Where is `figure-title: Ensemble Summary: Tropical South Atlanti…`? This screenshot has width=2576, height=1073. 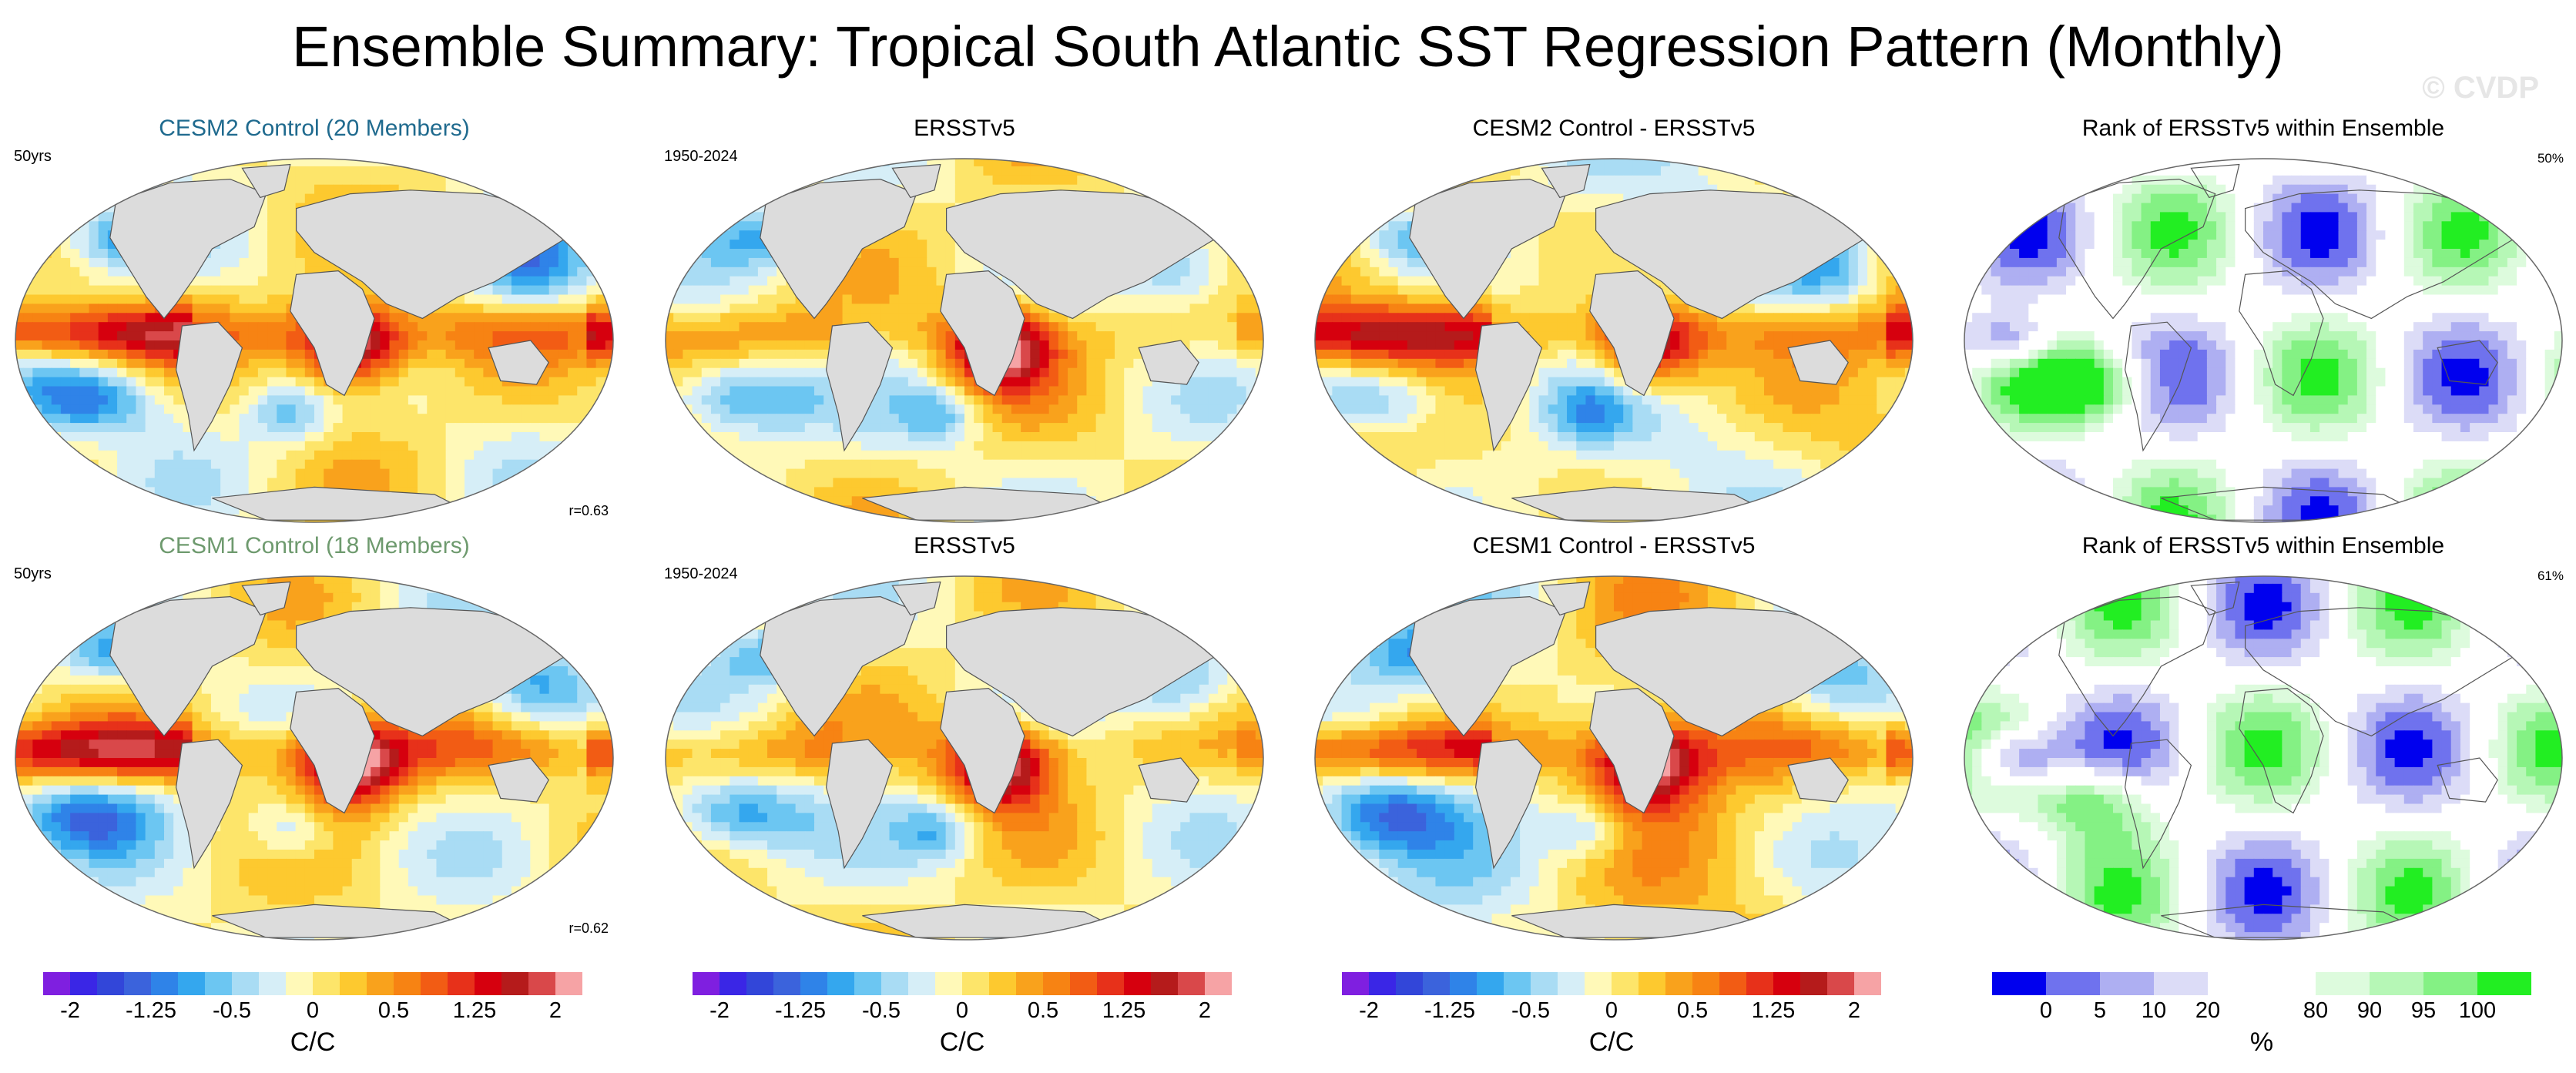 figure-title: Ensemble Summary: Tropical South Atlanti… is located at coordinates (1288, 46).